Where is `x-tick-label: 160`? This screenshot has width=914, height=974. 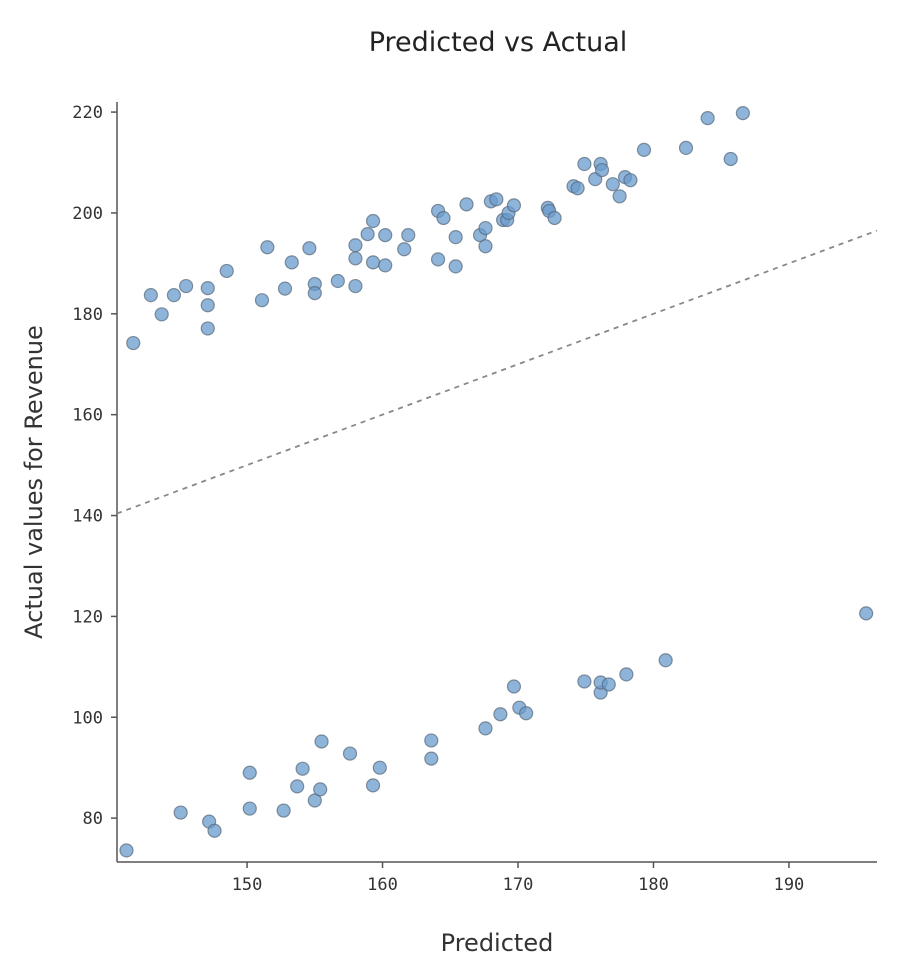
x-tick-label: 160 is located at coordinates (382, 885).